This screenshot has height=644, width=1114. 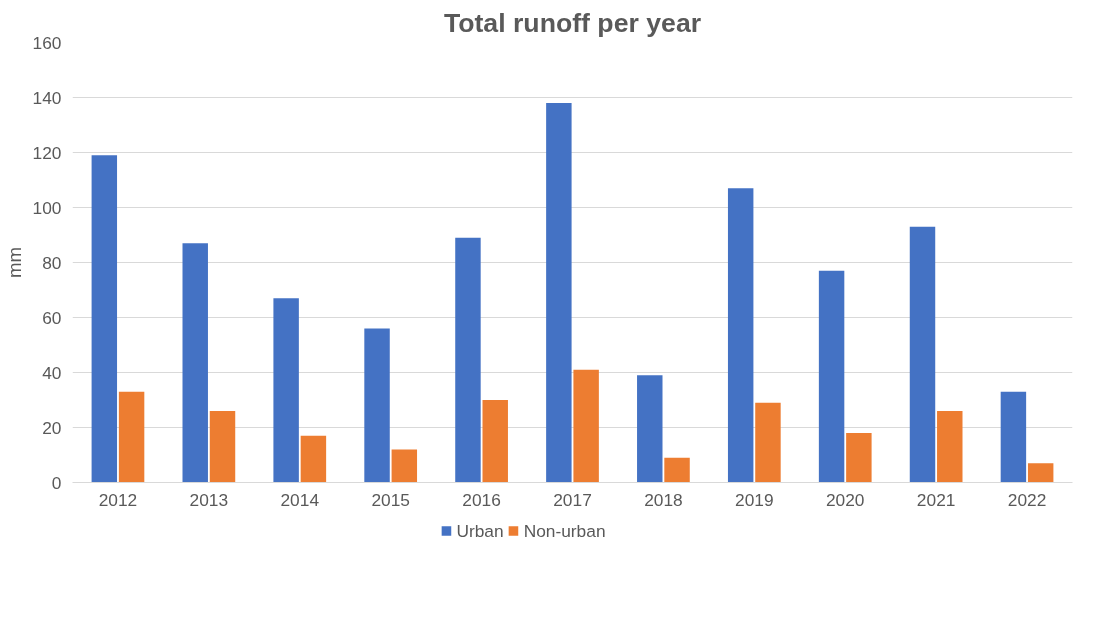 What do you see at coordinates (481, 499) in the screenshot?
I see `x-tick-label: 2016` at bounding box center [481, 499].